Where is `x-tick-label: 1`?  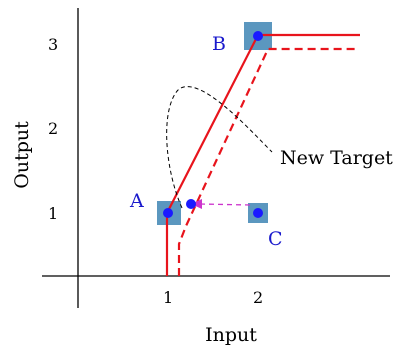 x-tick-label: 1 is located at coordinates (168, 297).